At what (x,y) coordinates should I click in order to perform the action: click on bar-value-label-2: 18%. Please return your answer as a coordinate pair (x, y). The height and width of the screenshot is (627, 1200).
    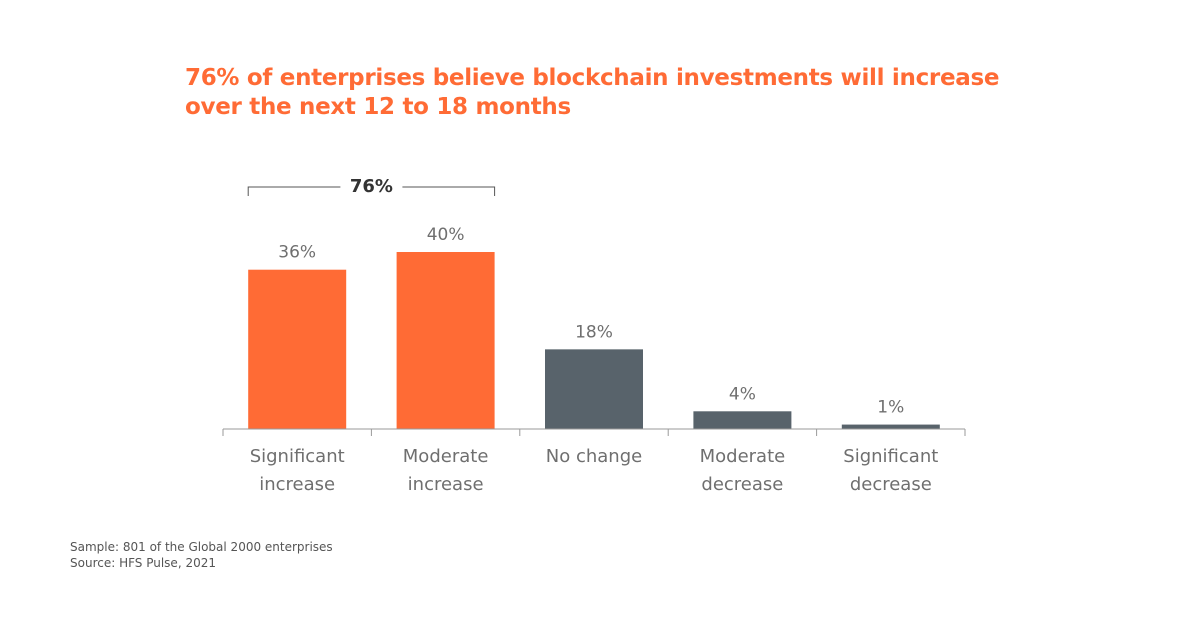
    Looking at the image, I should click on (594, 332).